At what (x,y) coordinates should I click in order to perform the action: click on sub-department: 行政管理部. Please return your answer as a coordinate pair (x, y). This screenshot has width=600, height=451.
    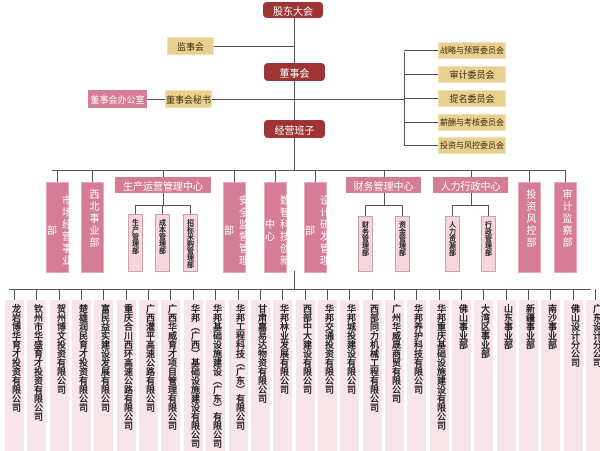
    Looking at the image, I should click on (488, 244).